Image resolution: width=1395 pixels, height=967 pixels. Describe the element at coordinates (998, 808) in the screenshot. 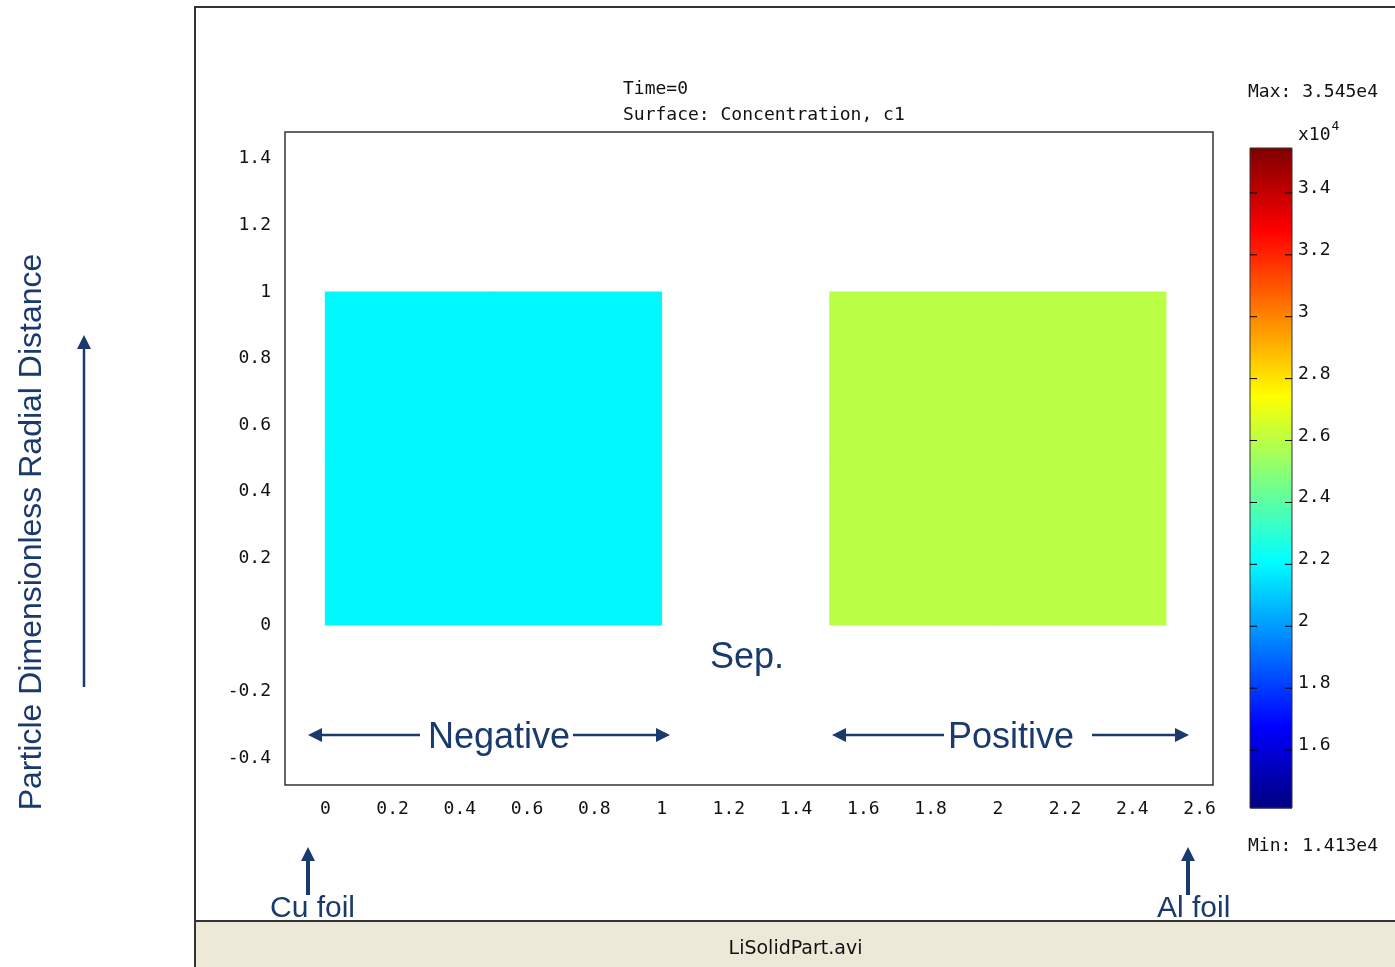

I see `x-tick-label: 2` at that location.